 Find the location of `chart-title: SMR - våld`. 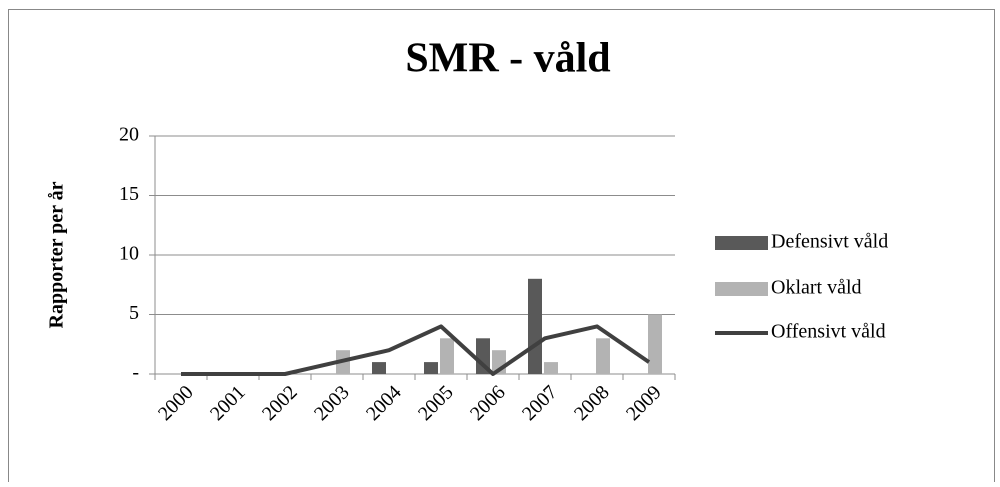

chart-title: SMR - våld is located at coordinates (507, 59).